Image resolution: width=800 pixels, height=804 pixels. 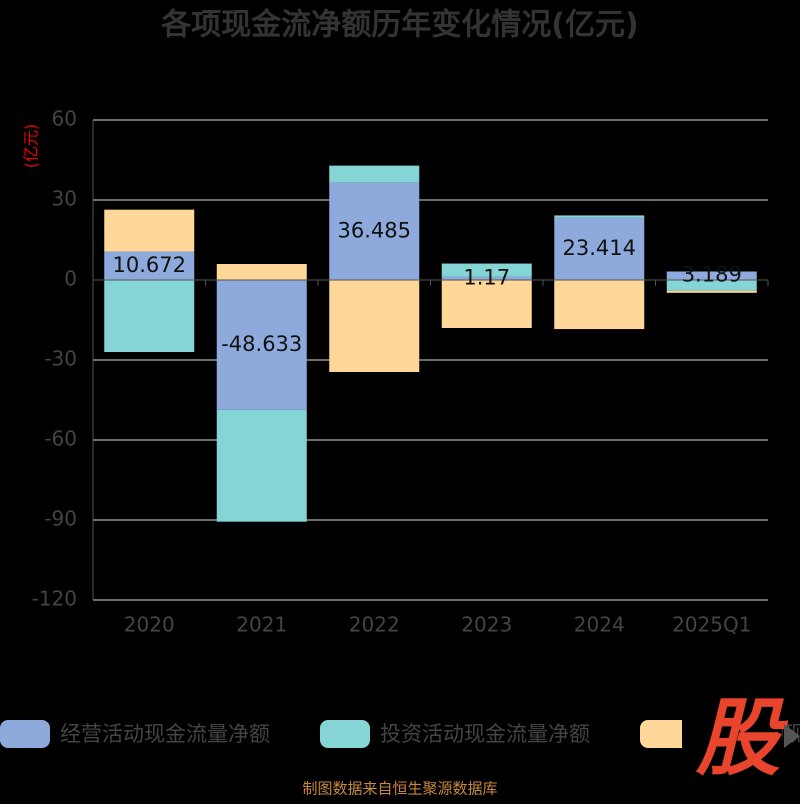 What do you see at coordinates (792, 736) in the screenshot?
I see `legend-arrow` at bounding box center [792, 736].